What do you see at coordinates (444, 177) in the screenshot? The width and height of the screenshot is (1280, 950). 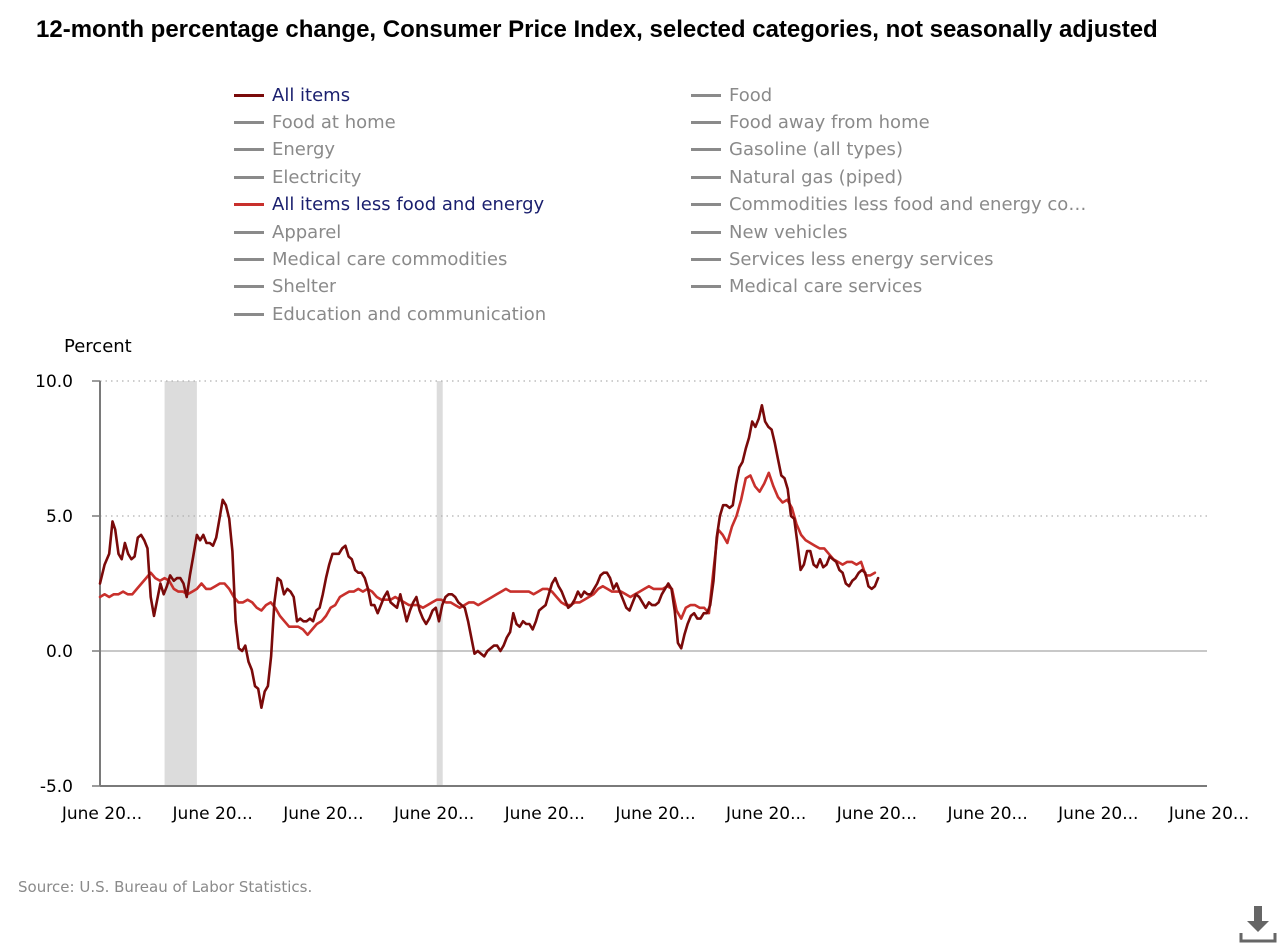 I see `legend-item: Electricity` at bounding box center [444, 177].